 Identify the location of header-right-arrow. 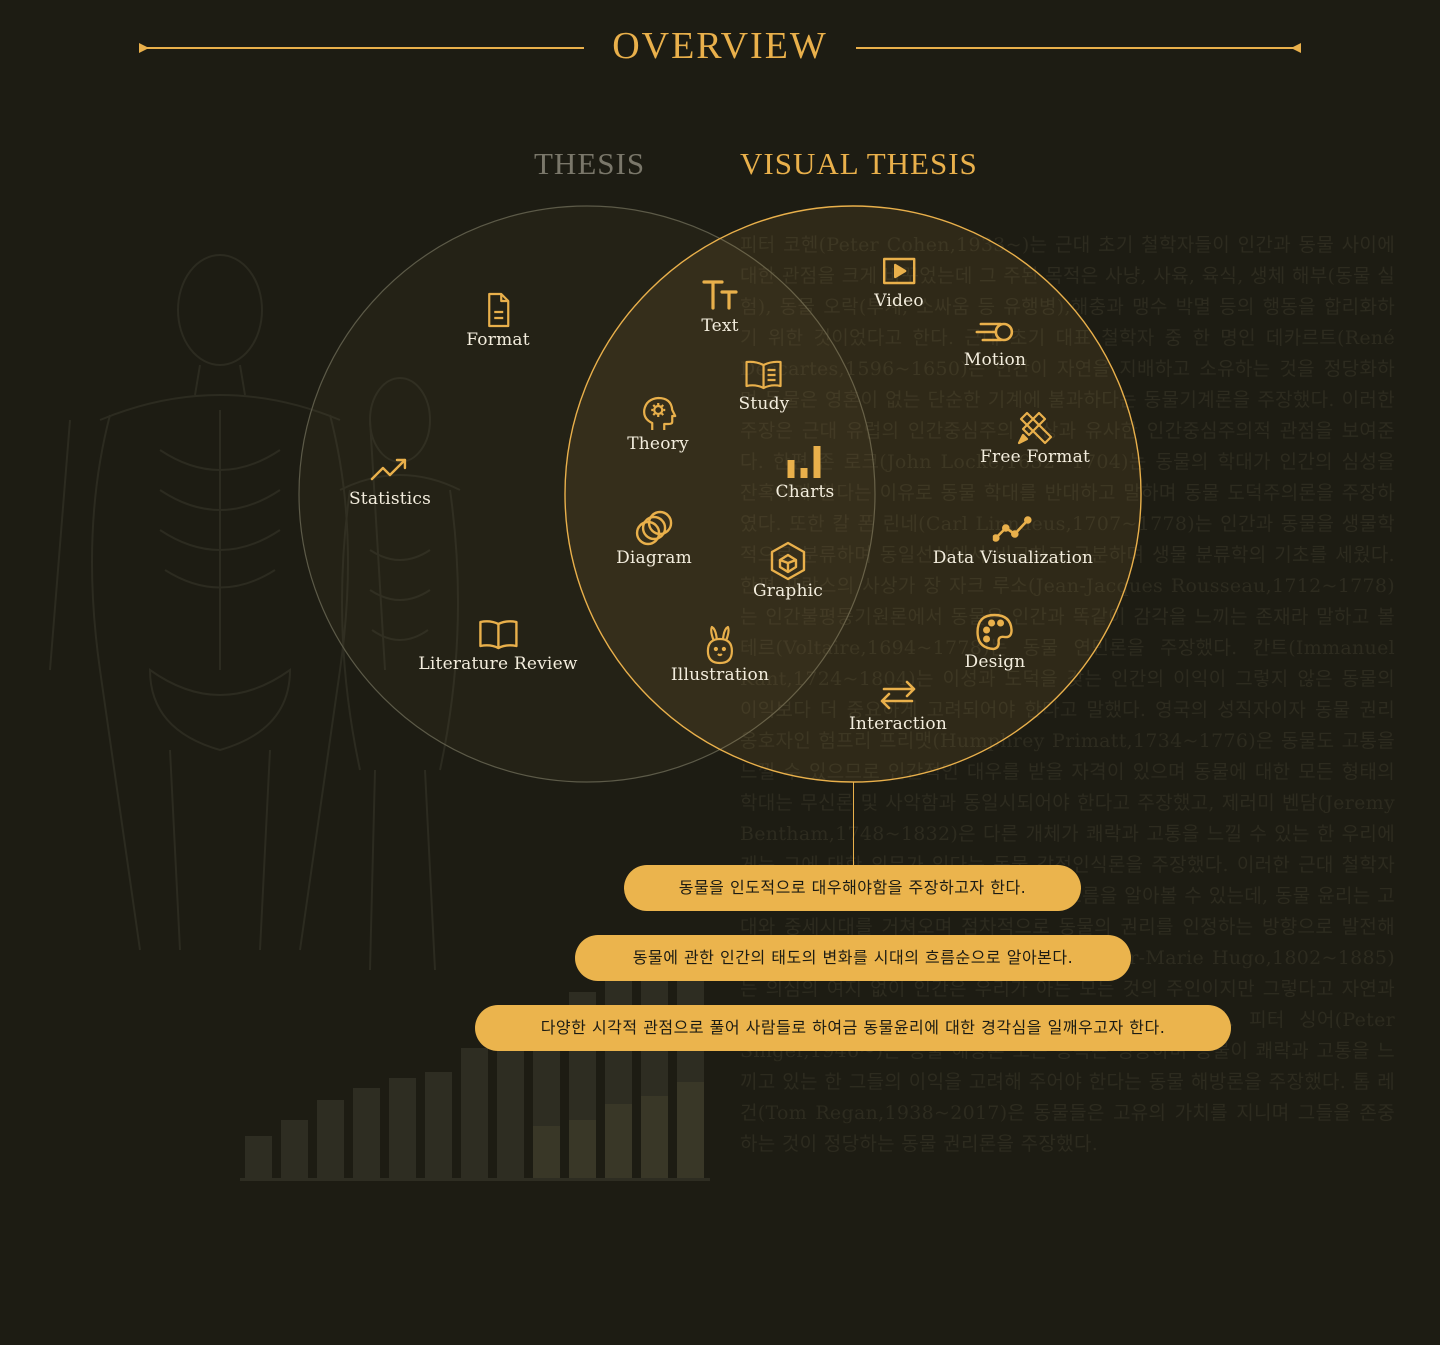
(1296, 48).